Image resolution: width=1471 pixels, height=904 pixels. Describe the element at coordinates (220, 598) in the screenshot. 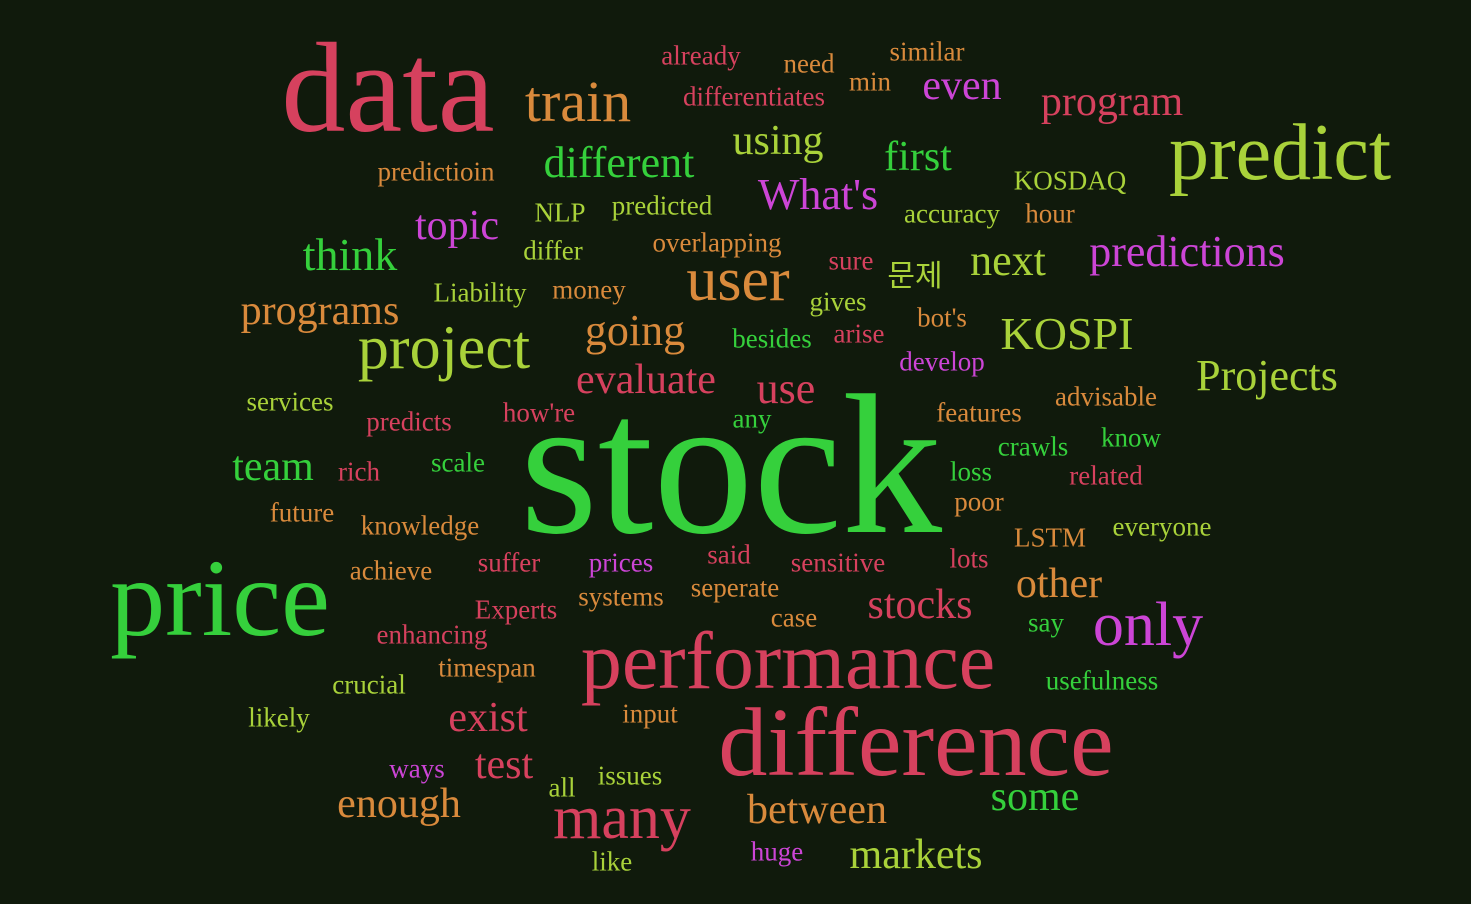

I see `word-price: price` at that location.